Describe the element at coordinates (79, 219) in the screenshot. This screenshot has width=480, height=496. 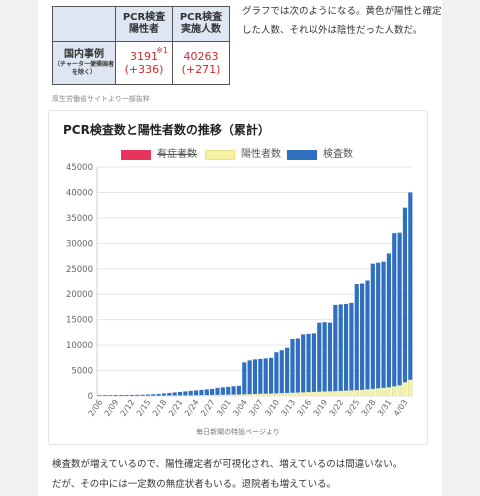
I see `y-tick-label: 35000` at that location.